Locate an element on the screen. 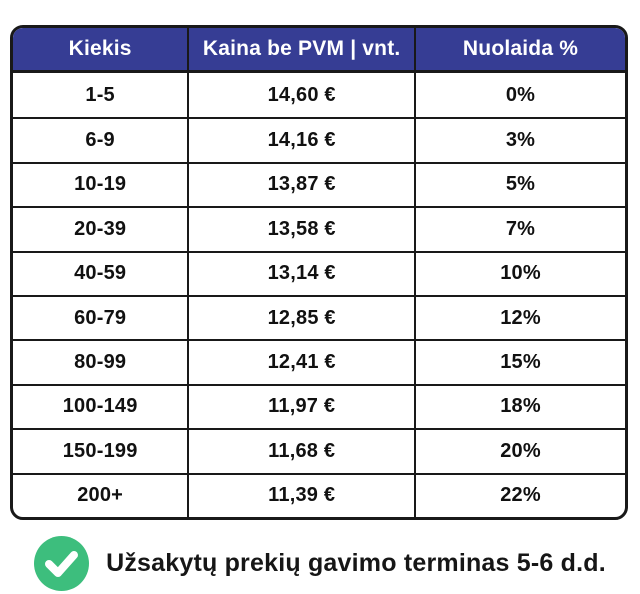  table-row: 150-199 11,68 € 20% is located at coordinates (319, 450).